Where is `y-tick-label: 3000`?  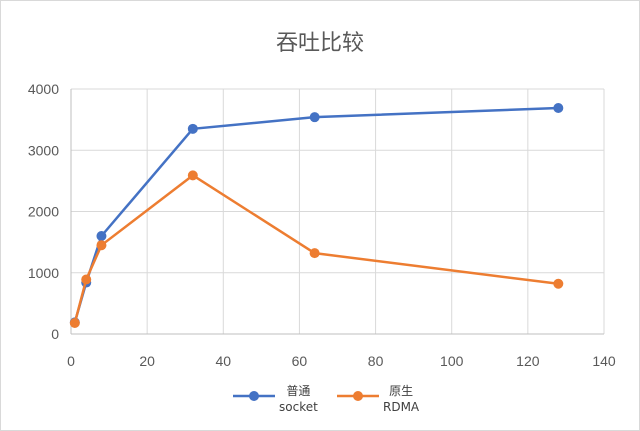 y-tick-label: 3000 is located at coordinates (43, 150).